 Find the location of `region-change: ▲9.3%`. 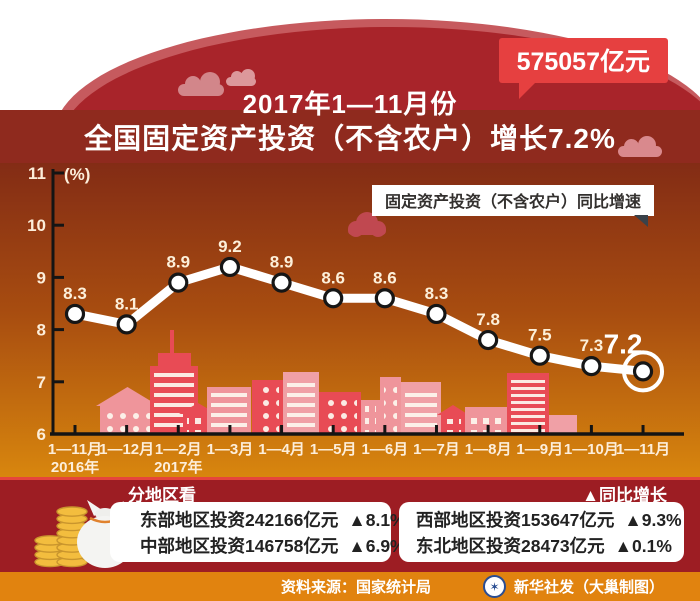

region-change: ▲9.3% is located at coordinates (653, 520).